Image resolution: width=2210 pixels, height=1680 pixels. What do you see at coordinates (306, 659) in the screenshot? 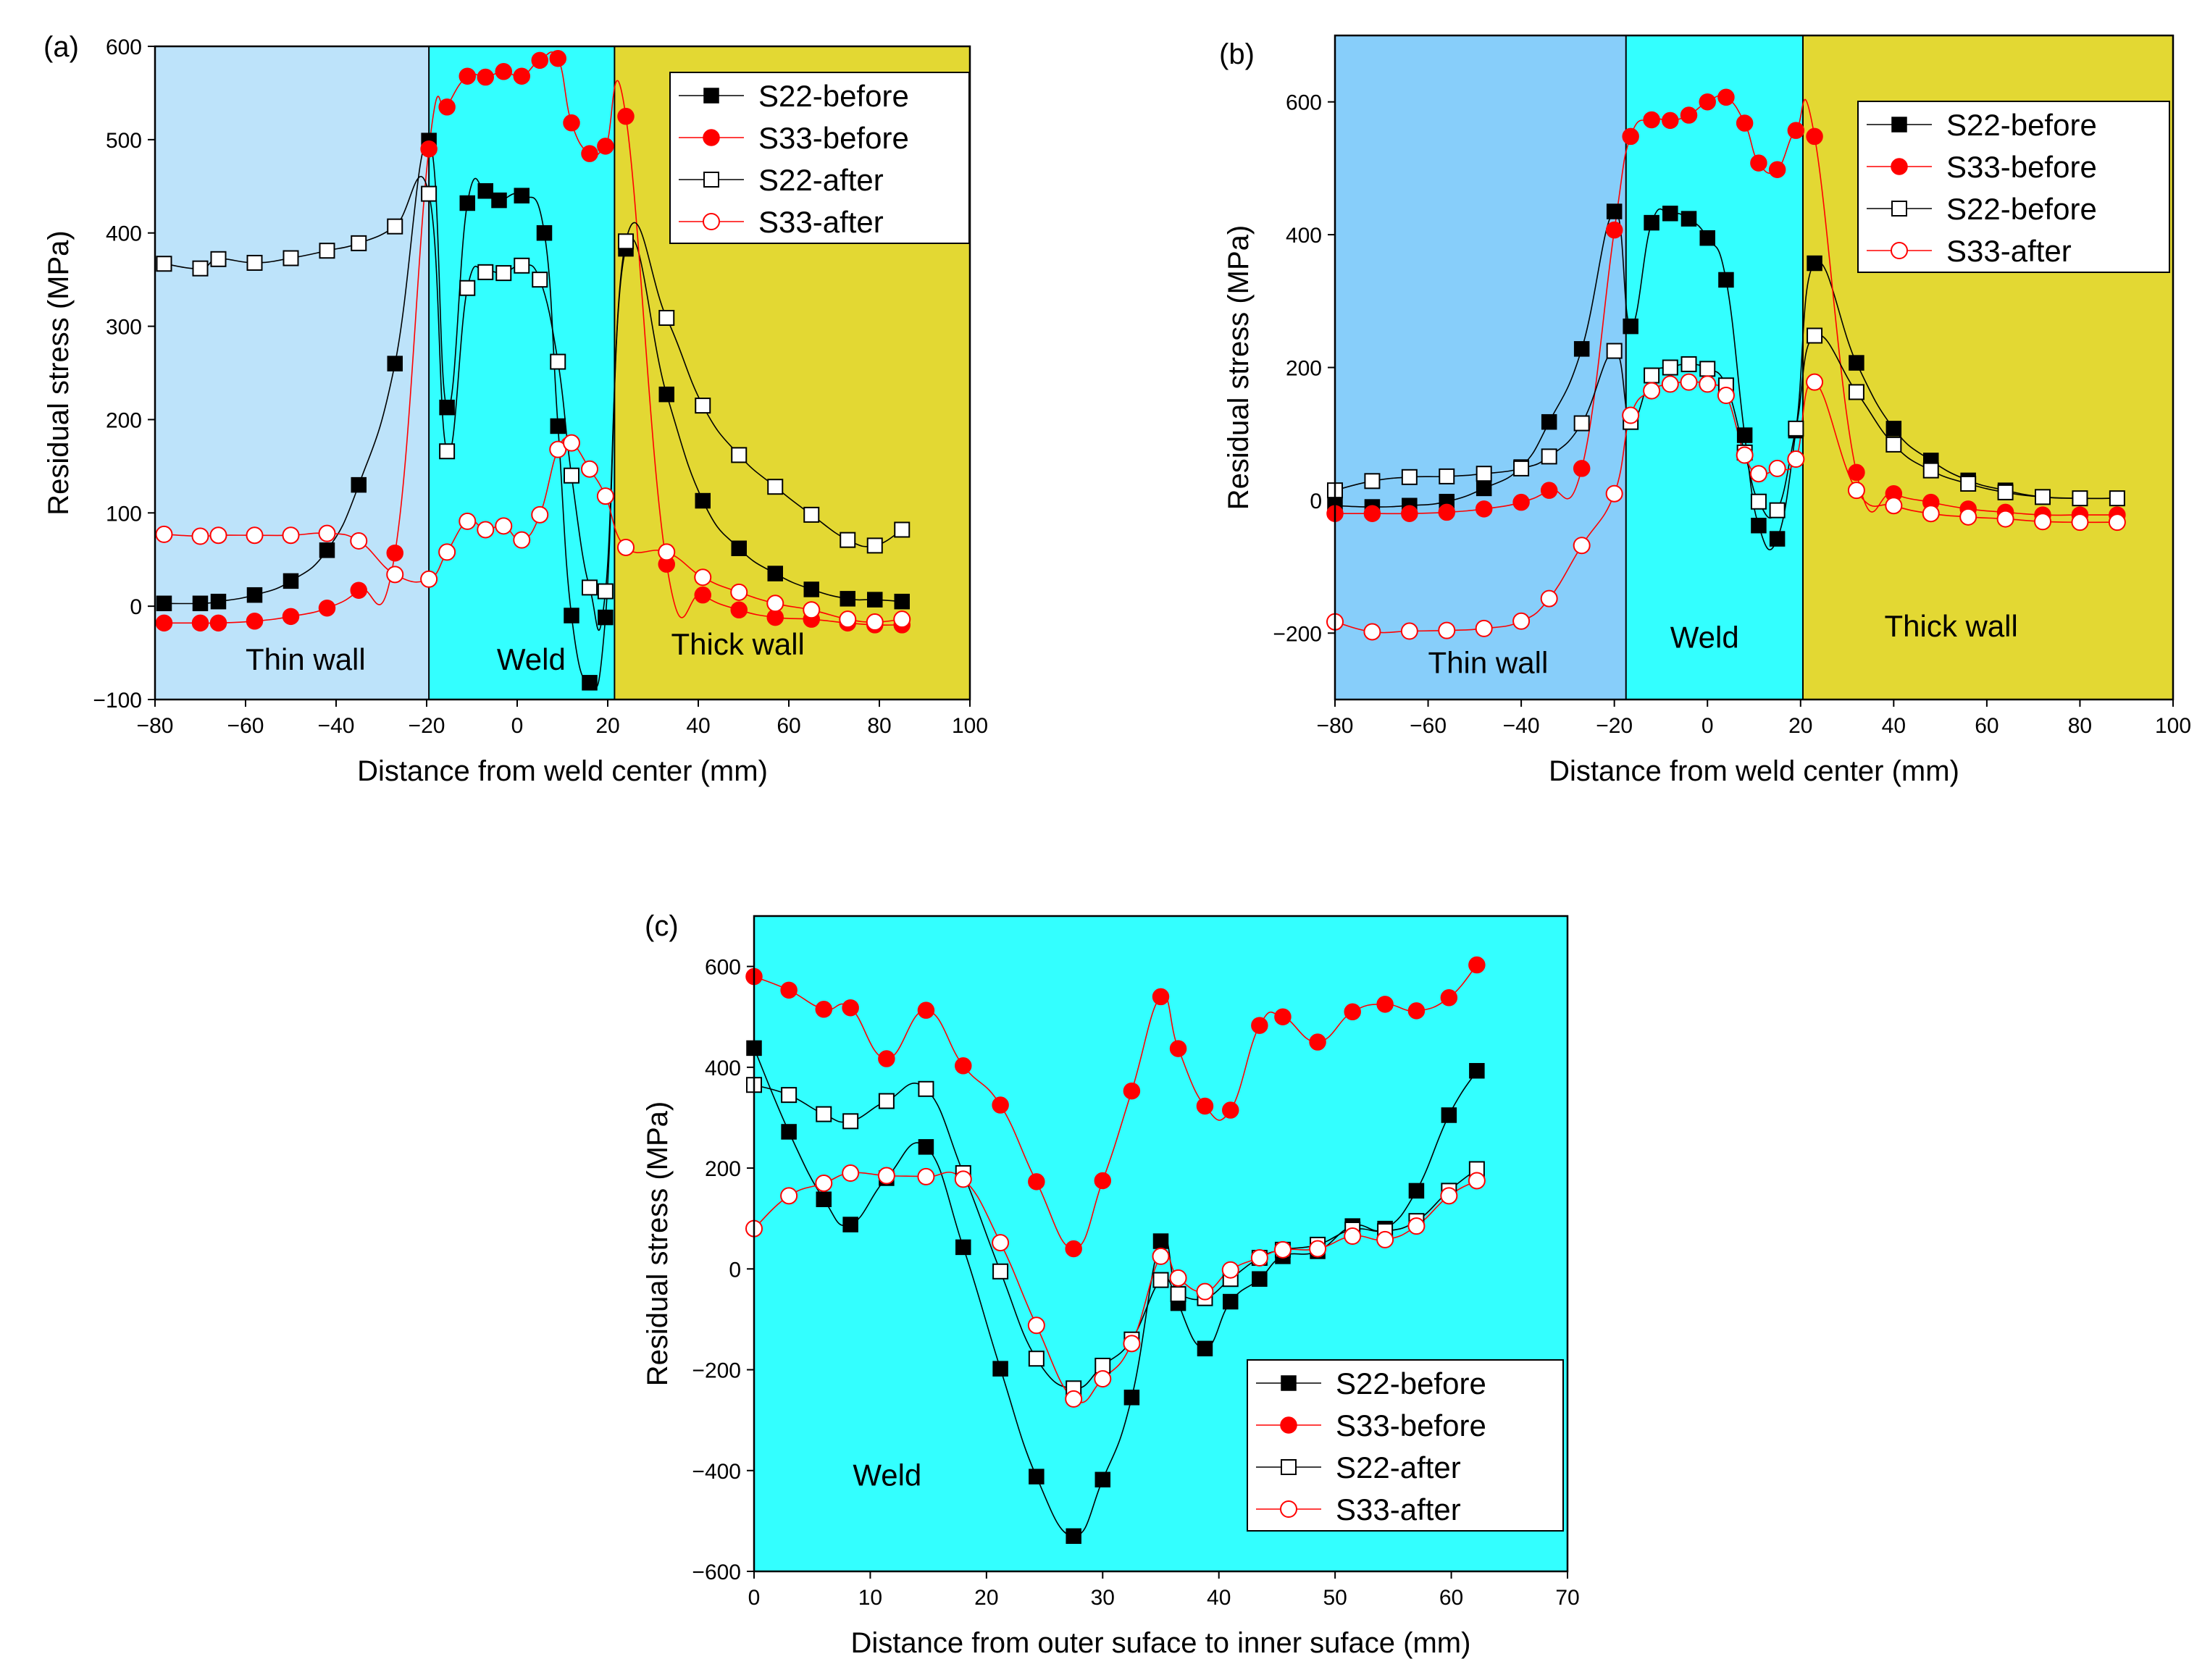
I see `region-label: Thin wall` at bounding box center [306, 659].